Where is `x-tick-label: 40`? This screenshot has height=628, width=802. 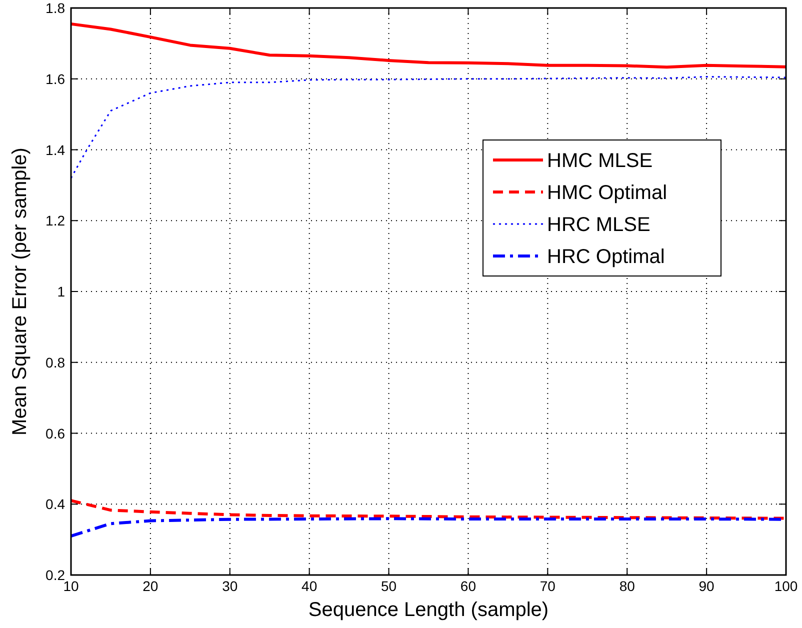
x-tick-label: 40 is located at coordinates (310, 586).